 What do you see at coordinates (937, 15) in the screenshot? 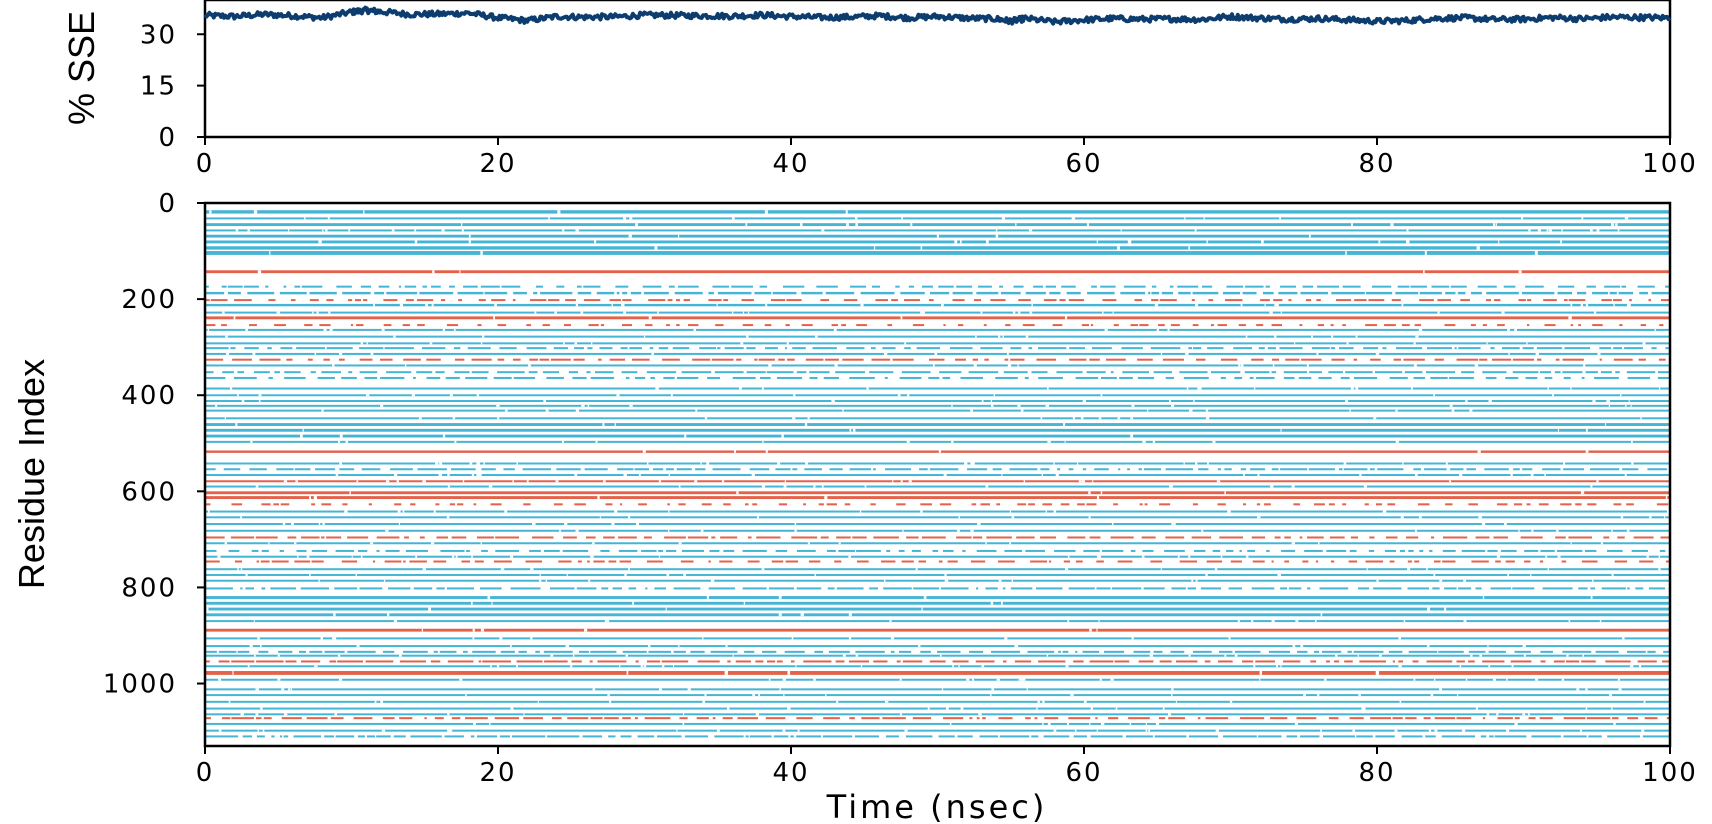
I see `sse-series-group` at bounding box center [937, 15].